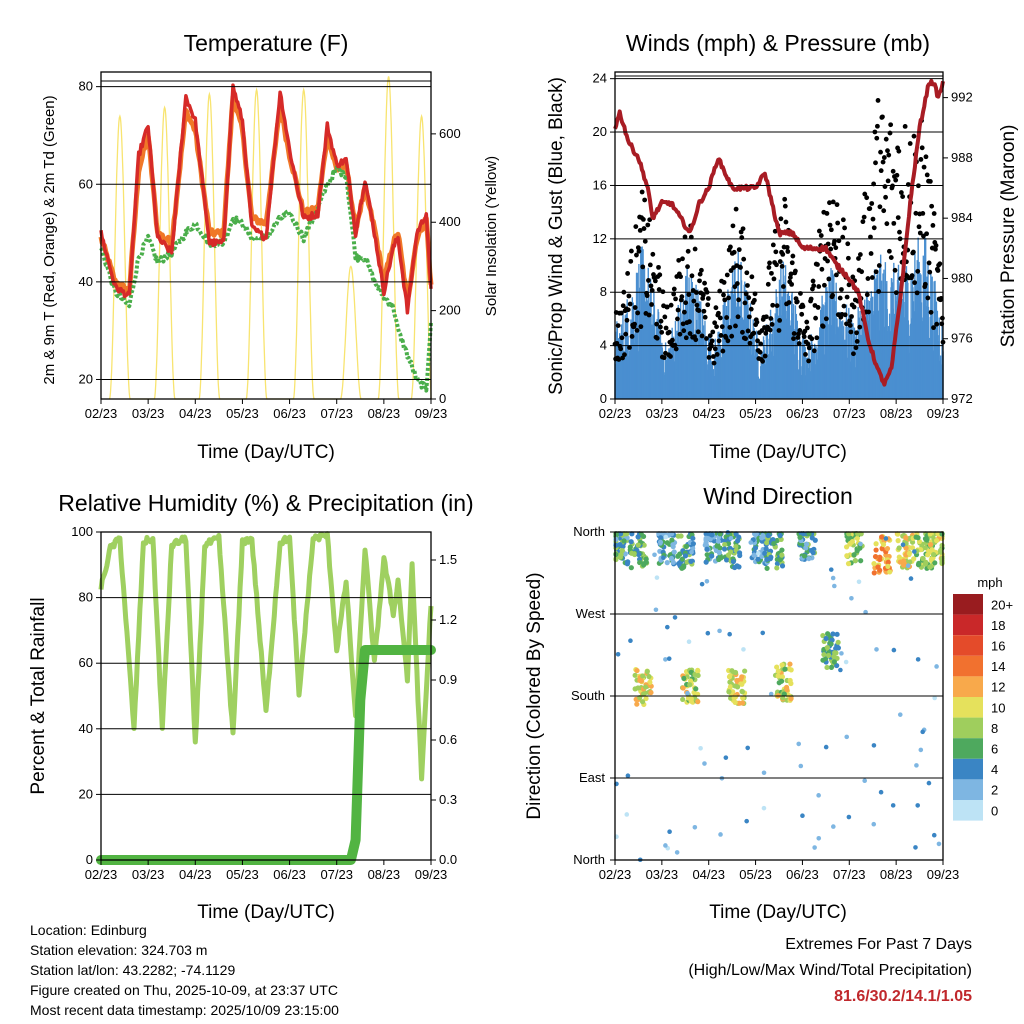  What do you see at coordinates (336, 413) in the screenshot?
I see `temperature-xtick-label: 07/23` at bounding box center [336, 413].